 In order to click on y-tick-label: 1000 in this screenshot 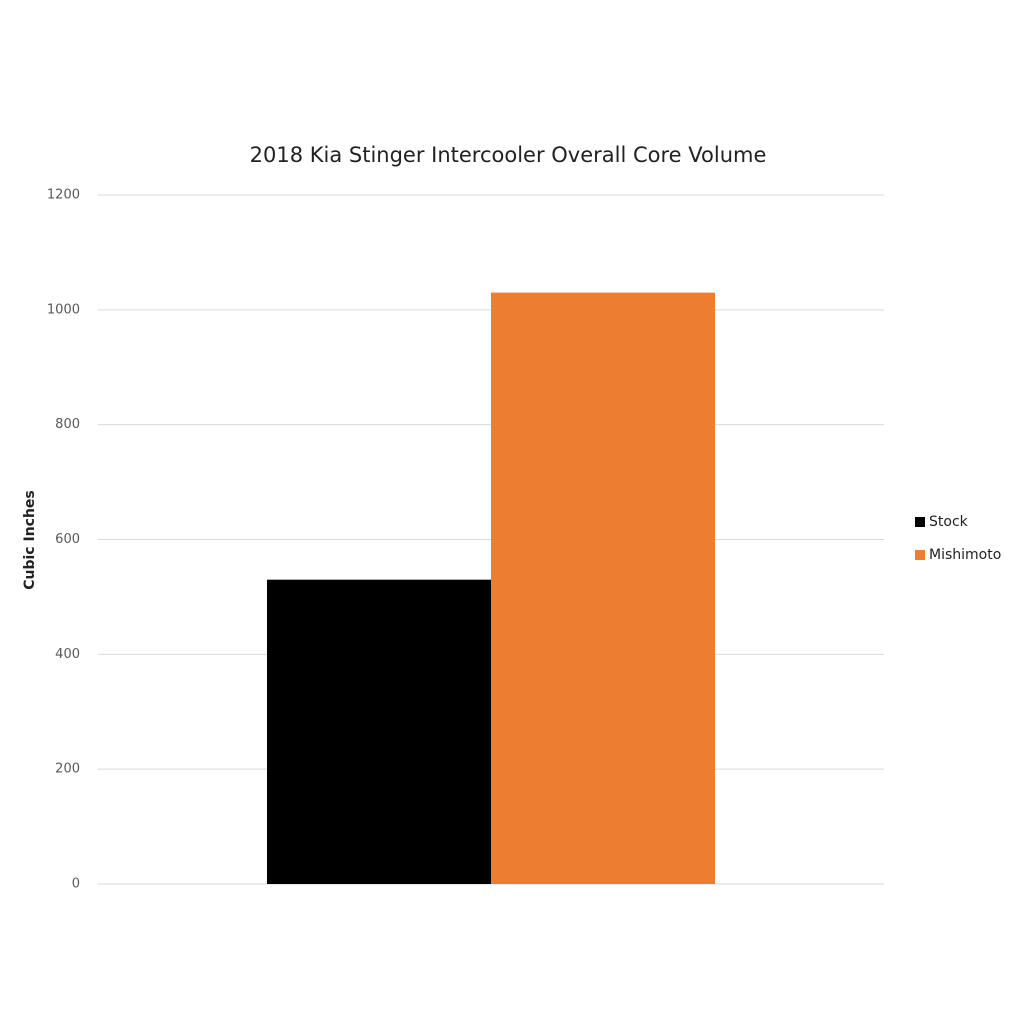, I will do `click(63, 309)`.